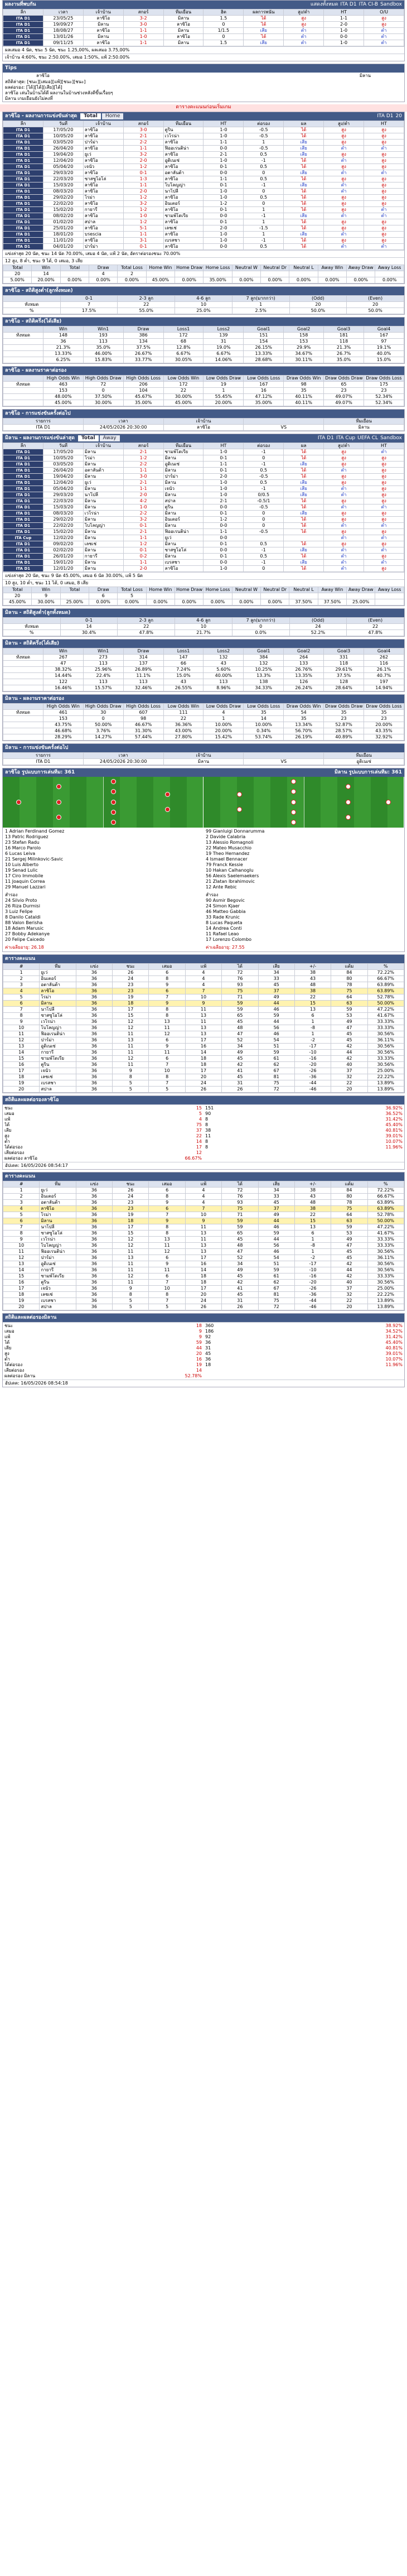 This screenshot has height=2576, width=407. Describe the element at coordinates (23, 329) in the screenshot. I see `home-ht-header-cell` at that location.